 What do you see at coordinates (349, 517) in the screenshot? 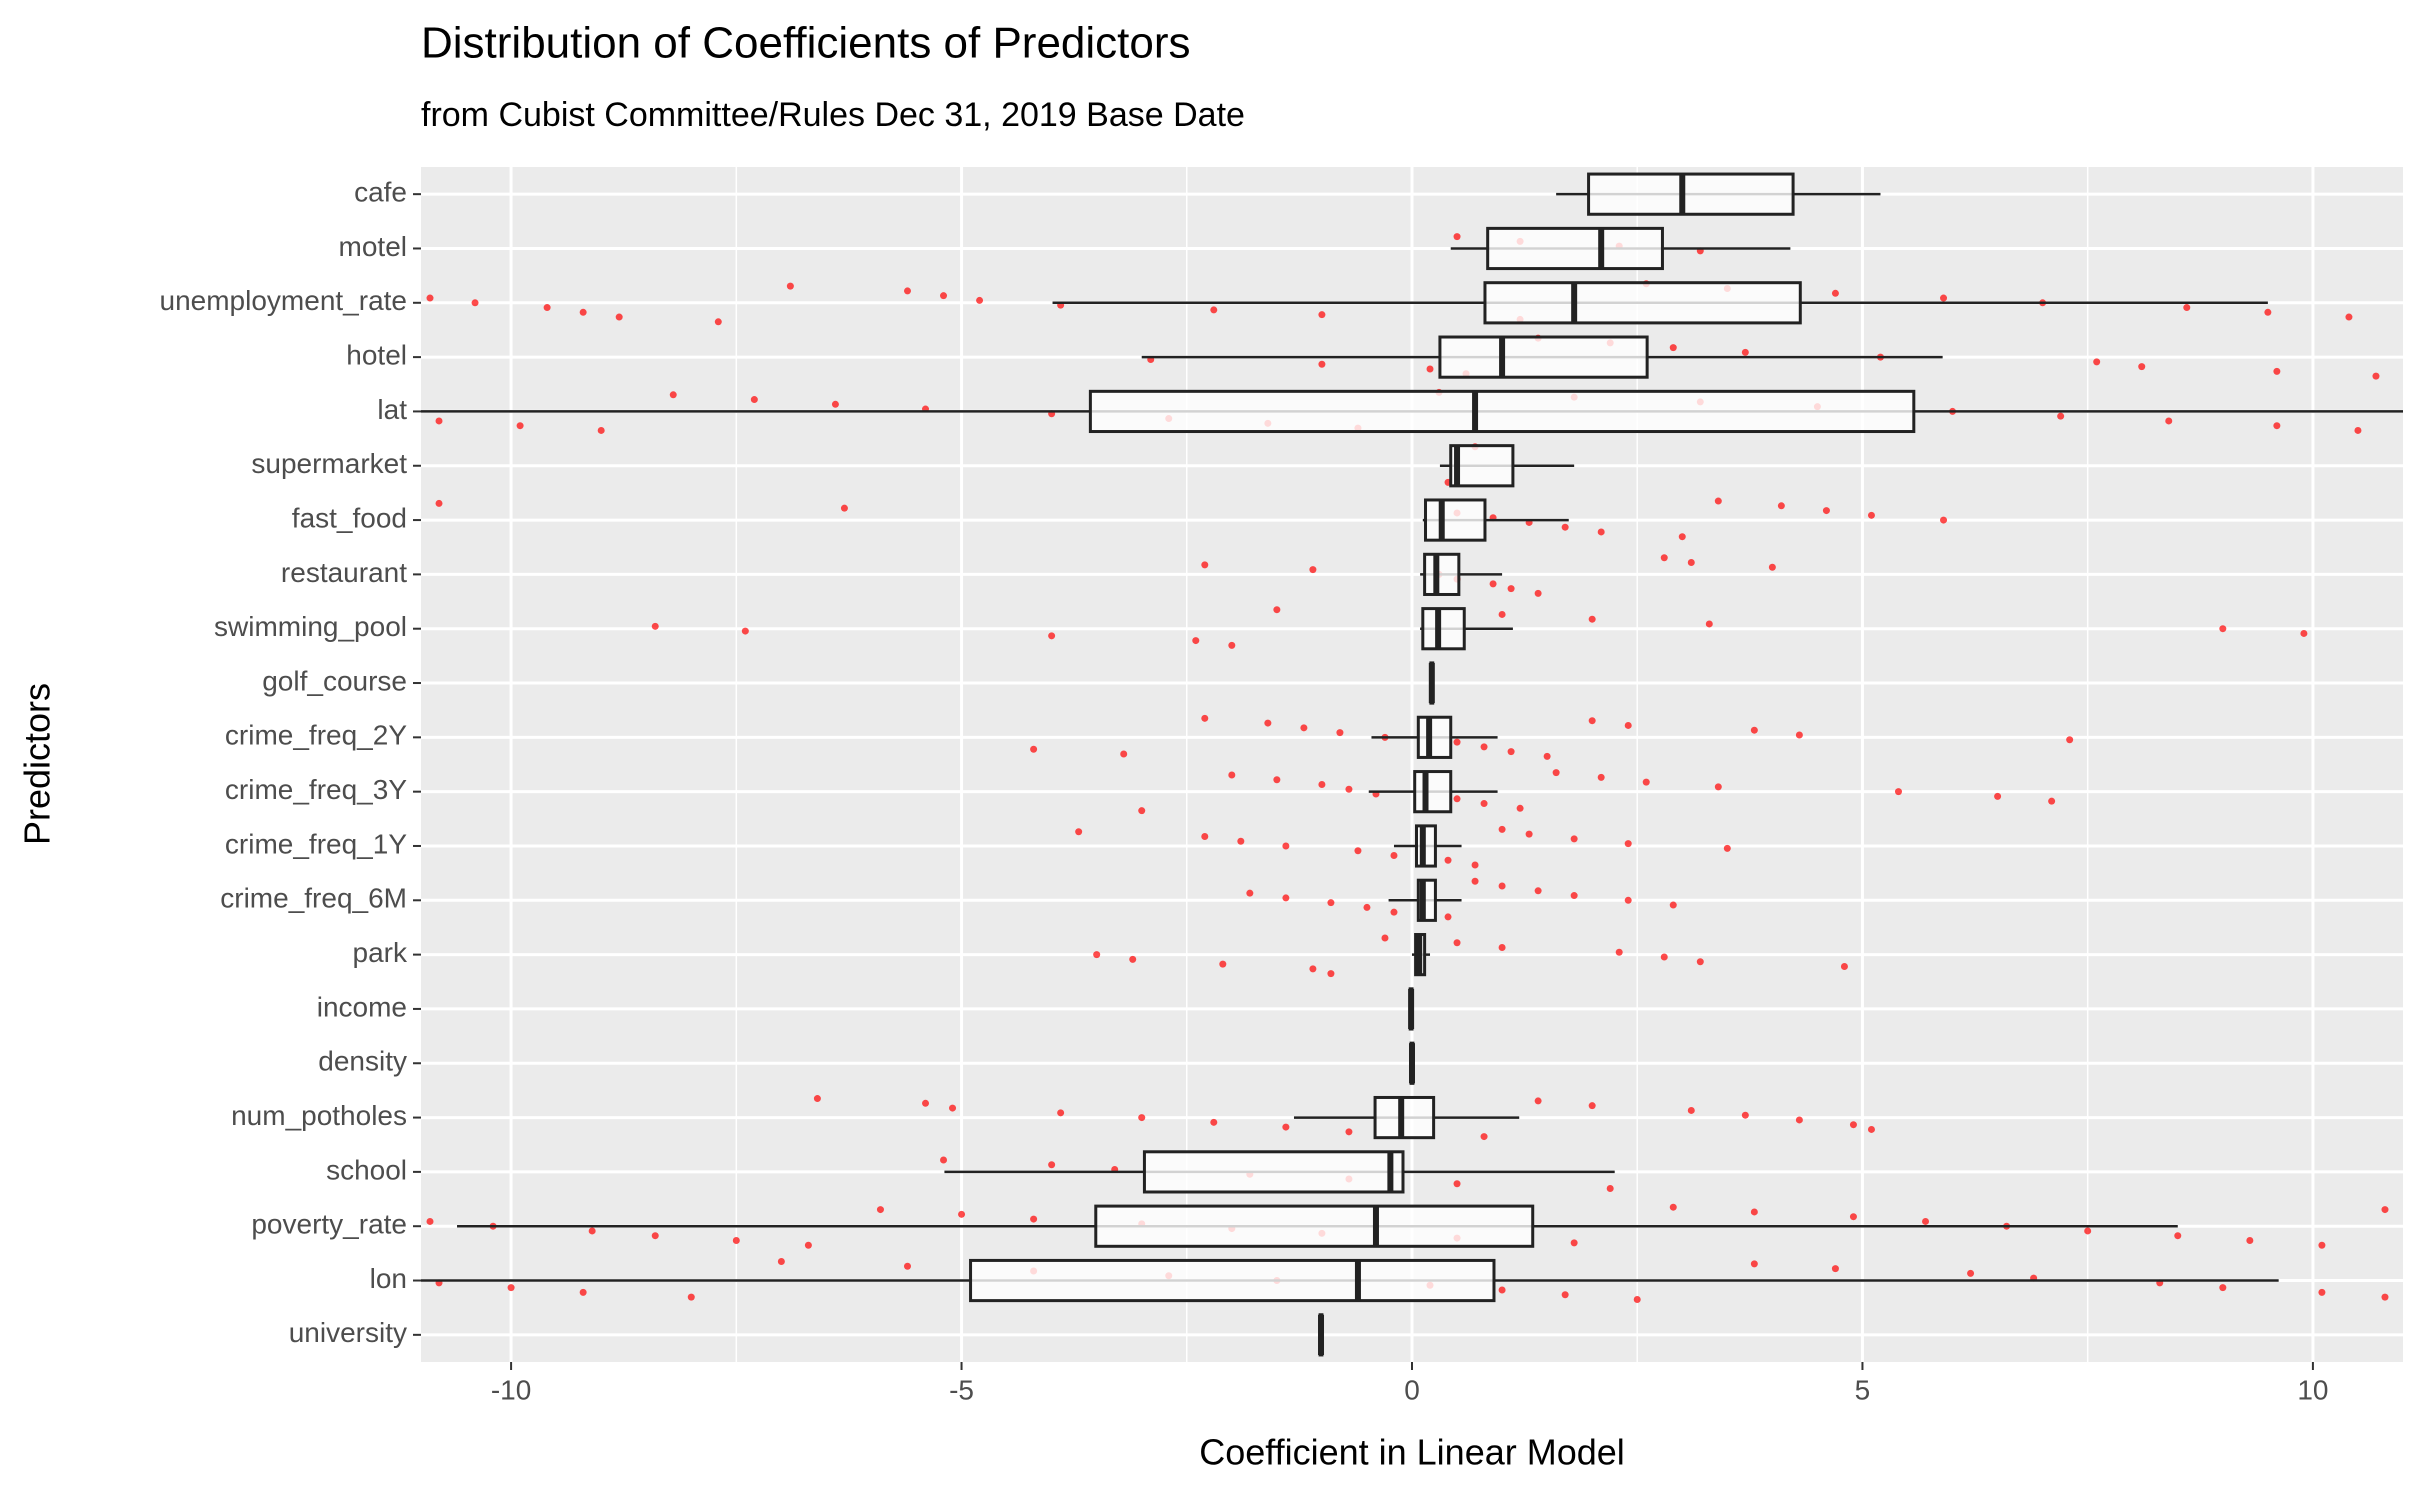
I see `y-tick-label: fast_food` at bounding box center [349, 517].